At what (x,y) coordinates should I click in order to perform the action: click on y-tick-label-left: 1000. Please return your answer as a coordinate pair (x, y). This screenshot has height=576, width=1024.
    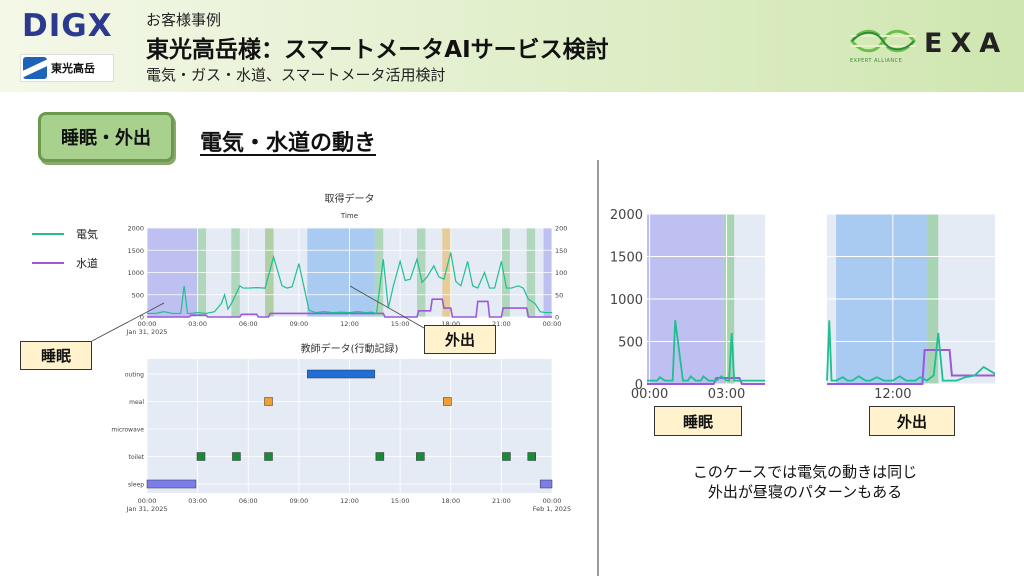
    Looking at the image, I should click on (135, 273).